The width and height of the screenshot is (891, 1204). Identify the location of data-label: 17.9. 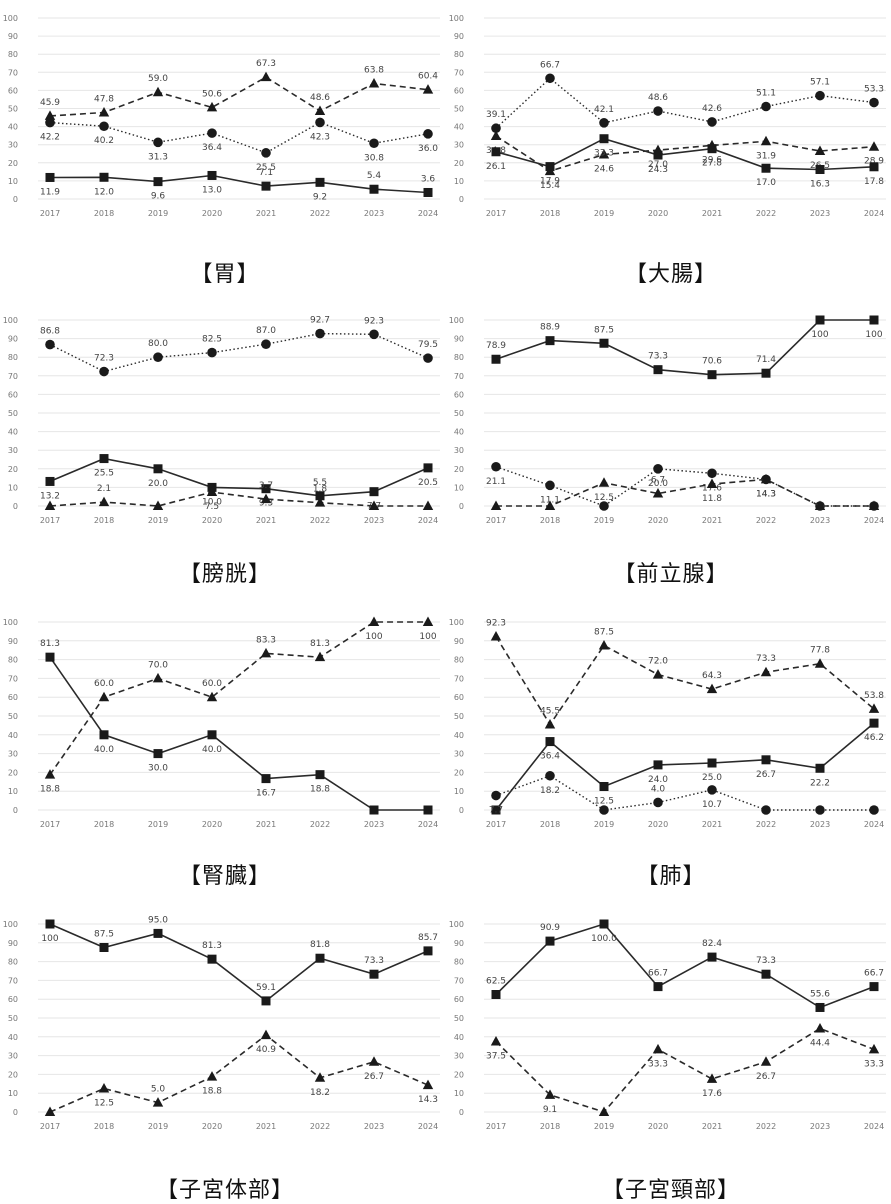
(550, 182).